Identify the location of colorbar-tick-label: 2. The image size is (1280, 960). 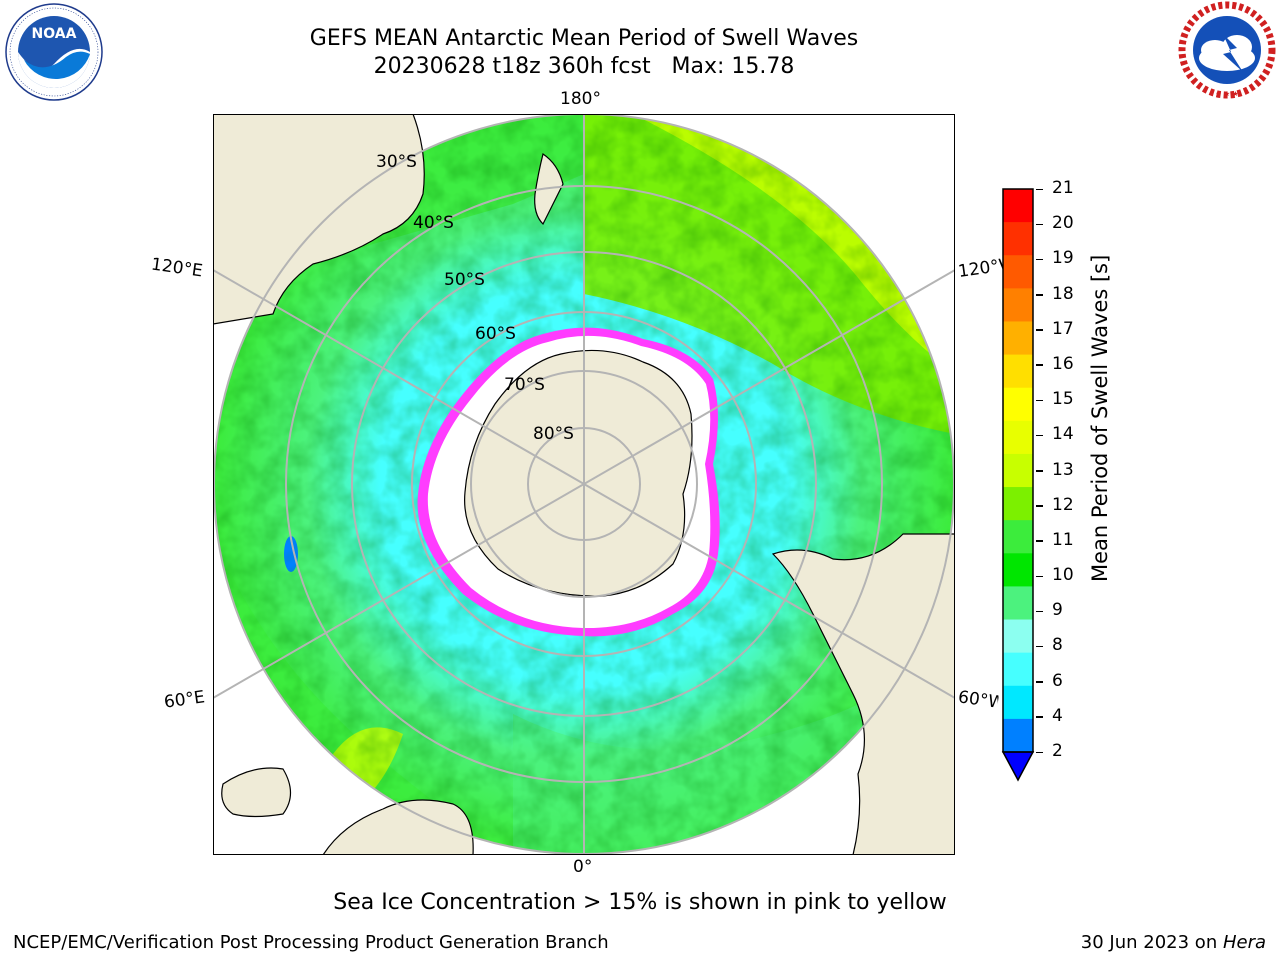
(1057, 751).